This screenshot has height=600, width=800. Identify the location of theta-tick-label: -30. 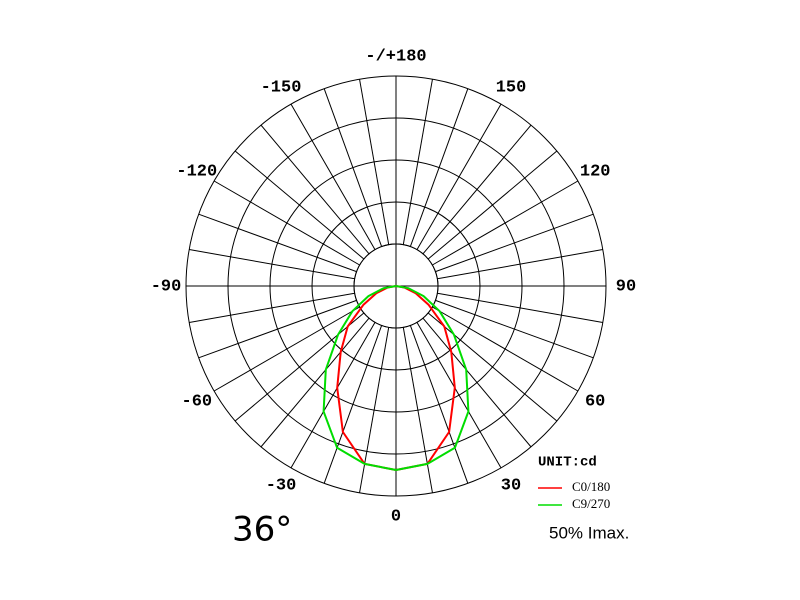
(281, 486).